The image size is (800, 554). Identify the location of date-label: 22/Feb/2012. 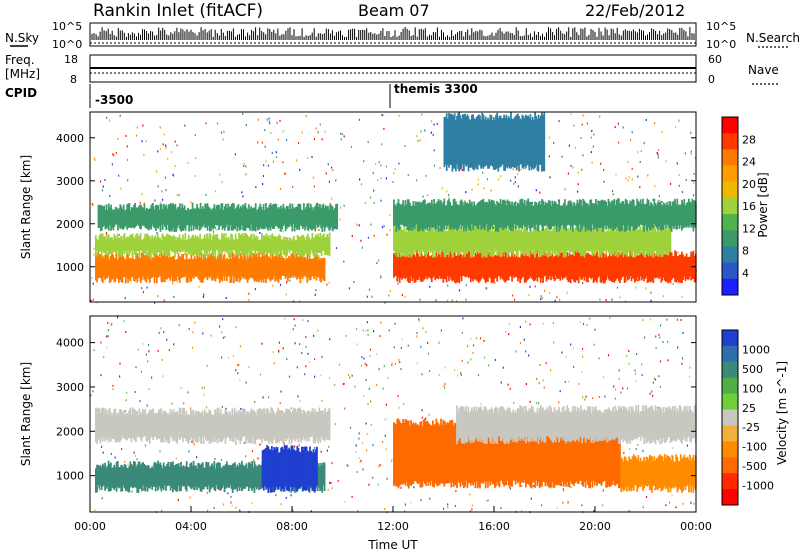
(635, 10).